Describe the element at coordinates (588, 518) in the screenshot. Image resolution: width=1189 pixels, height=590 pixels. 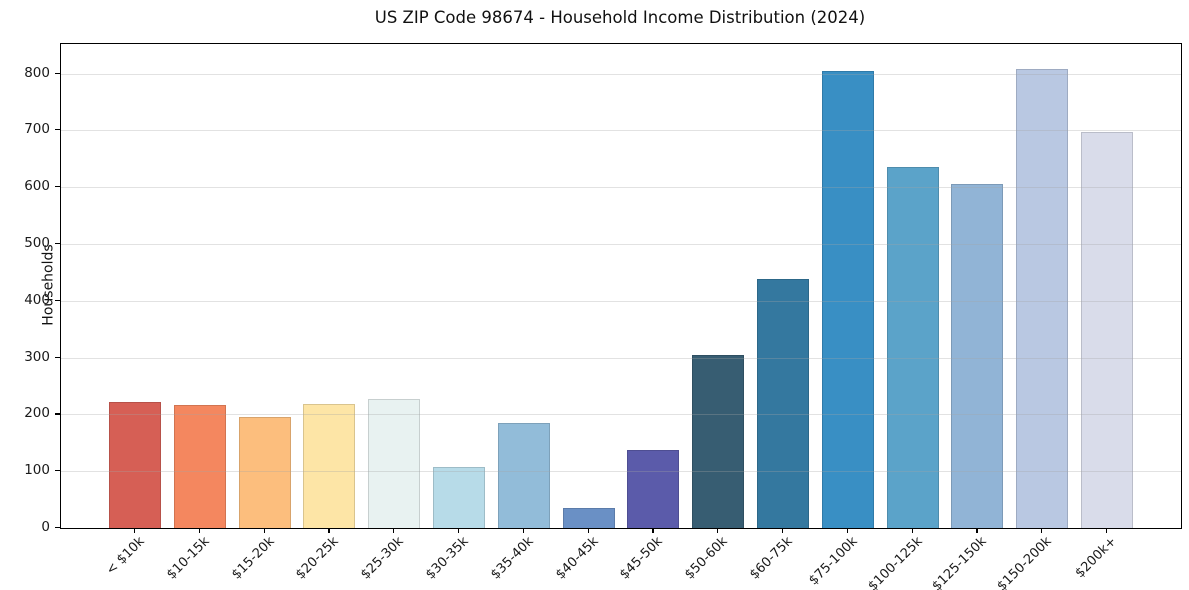
I see `bar-$40-45k` at that location.